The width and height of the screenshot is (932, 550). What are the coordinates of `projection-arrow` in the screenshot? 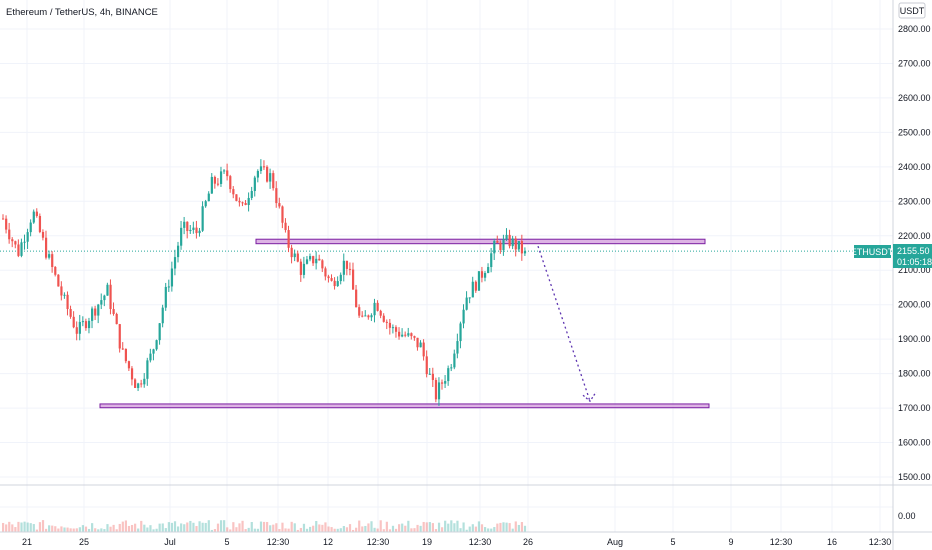 It's located at (567, 324).